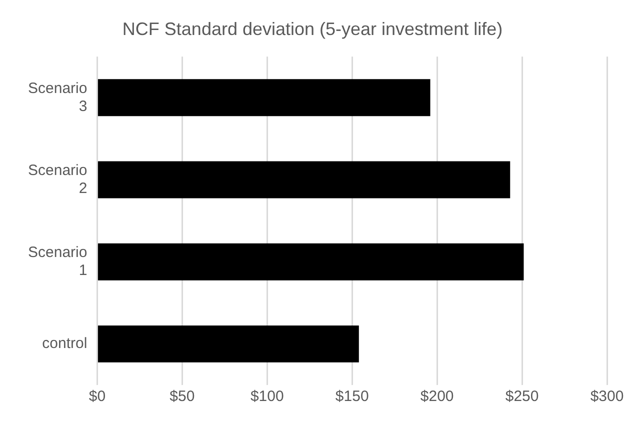 The image size is (635, 427). Describe the element at coordinates (312, 28) in the screenshot. I see `chart-title: NCF Standard deviation (5-year investment life)` at that location.